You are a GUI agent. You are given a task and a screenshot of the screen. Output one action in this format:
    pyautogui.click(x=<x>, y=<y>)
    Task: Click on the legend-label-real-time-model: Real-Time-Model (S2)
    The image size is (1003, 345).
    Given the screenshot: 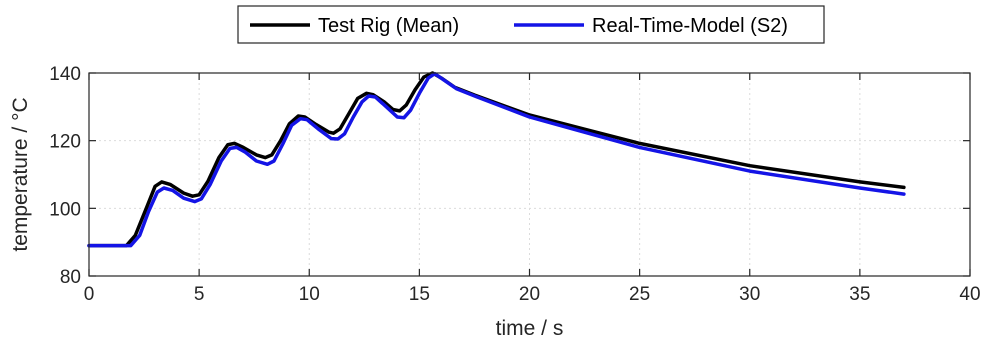 What is the action you would take?
    pyautogui.click(x=690, y=26)
    